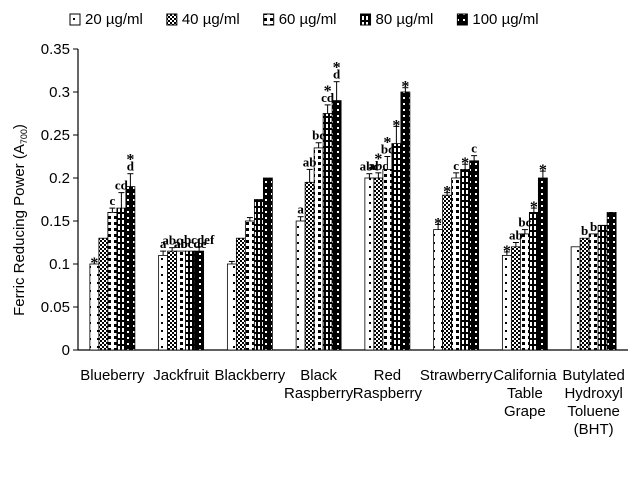 The width and height of the screenshot is (640, 480). Describe the element at coordinates (388, 375) in the screenshot. I see `category-label: Red` at that location.